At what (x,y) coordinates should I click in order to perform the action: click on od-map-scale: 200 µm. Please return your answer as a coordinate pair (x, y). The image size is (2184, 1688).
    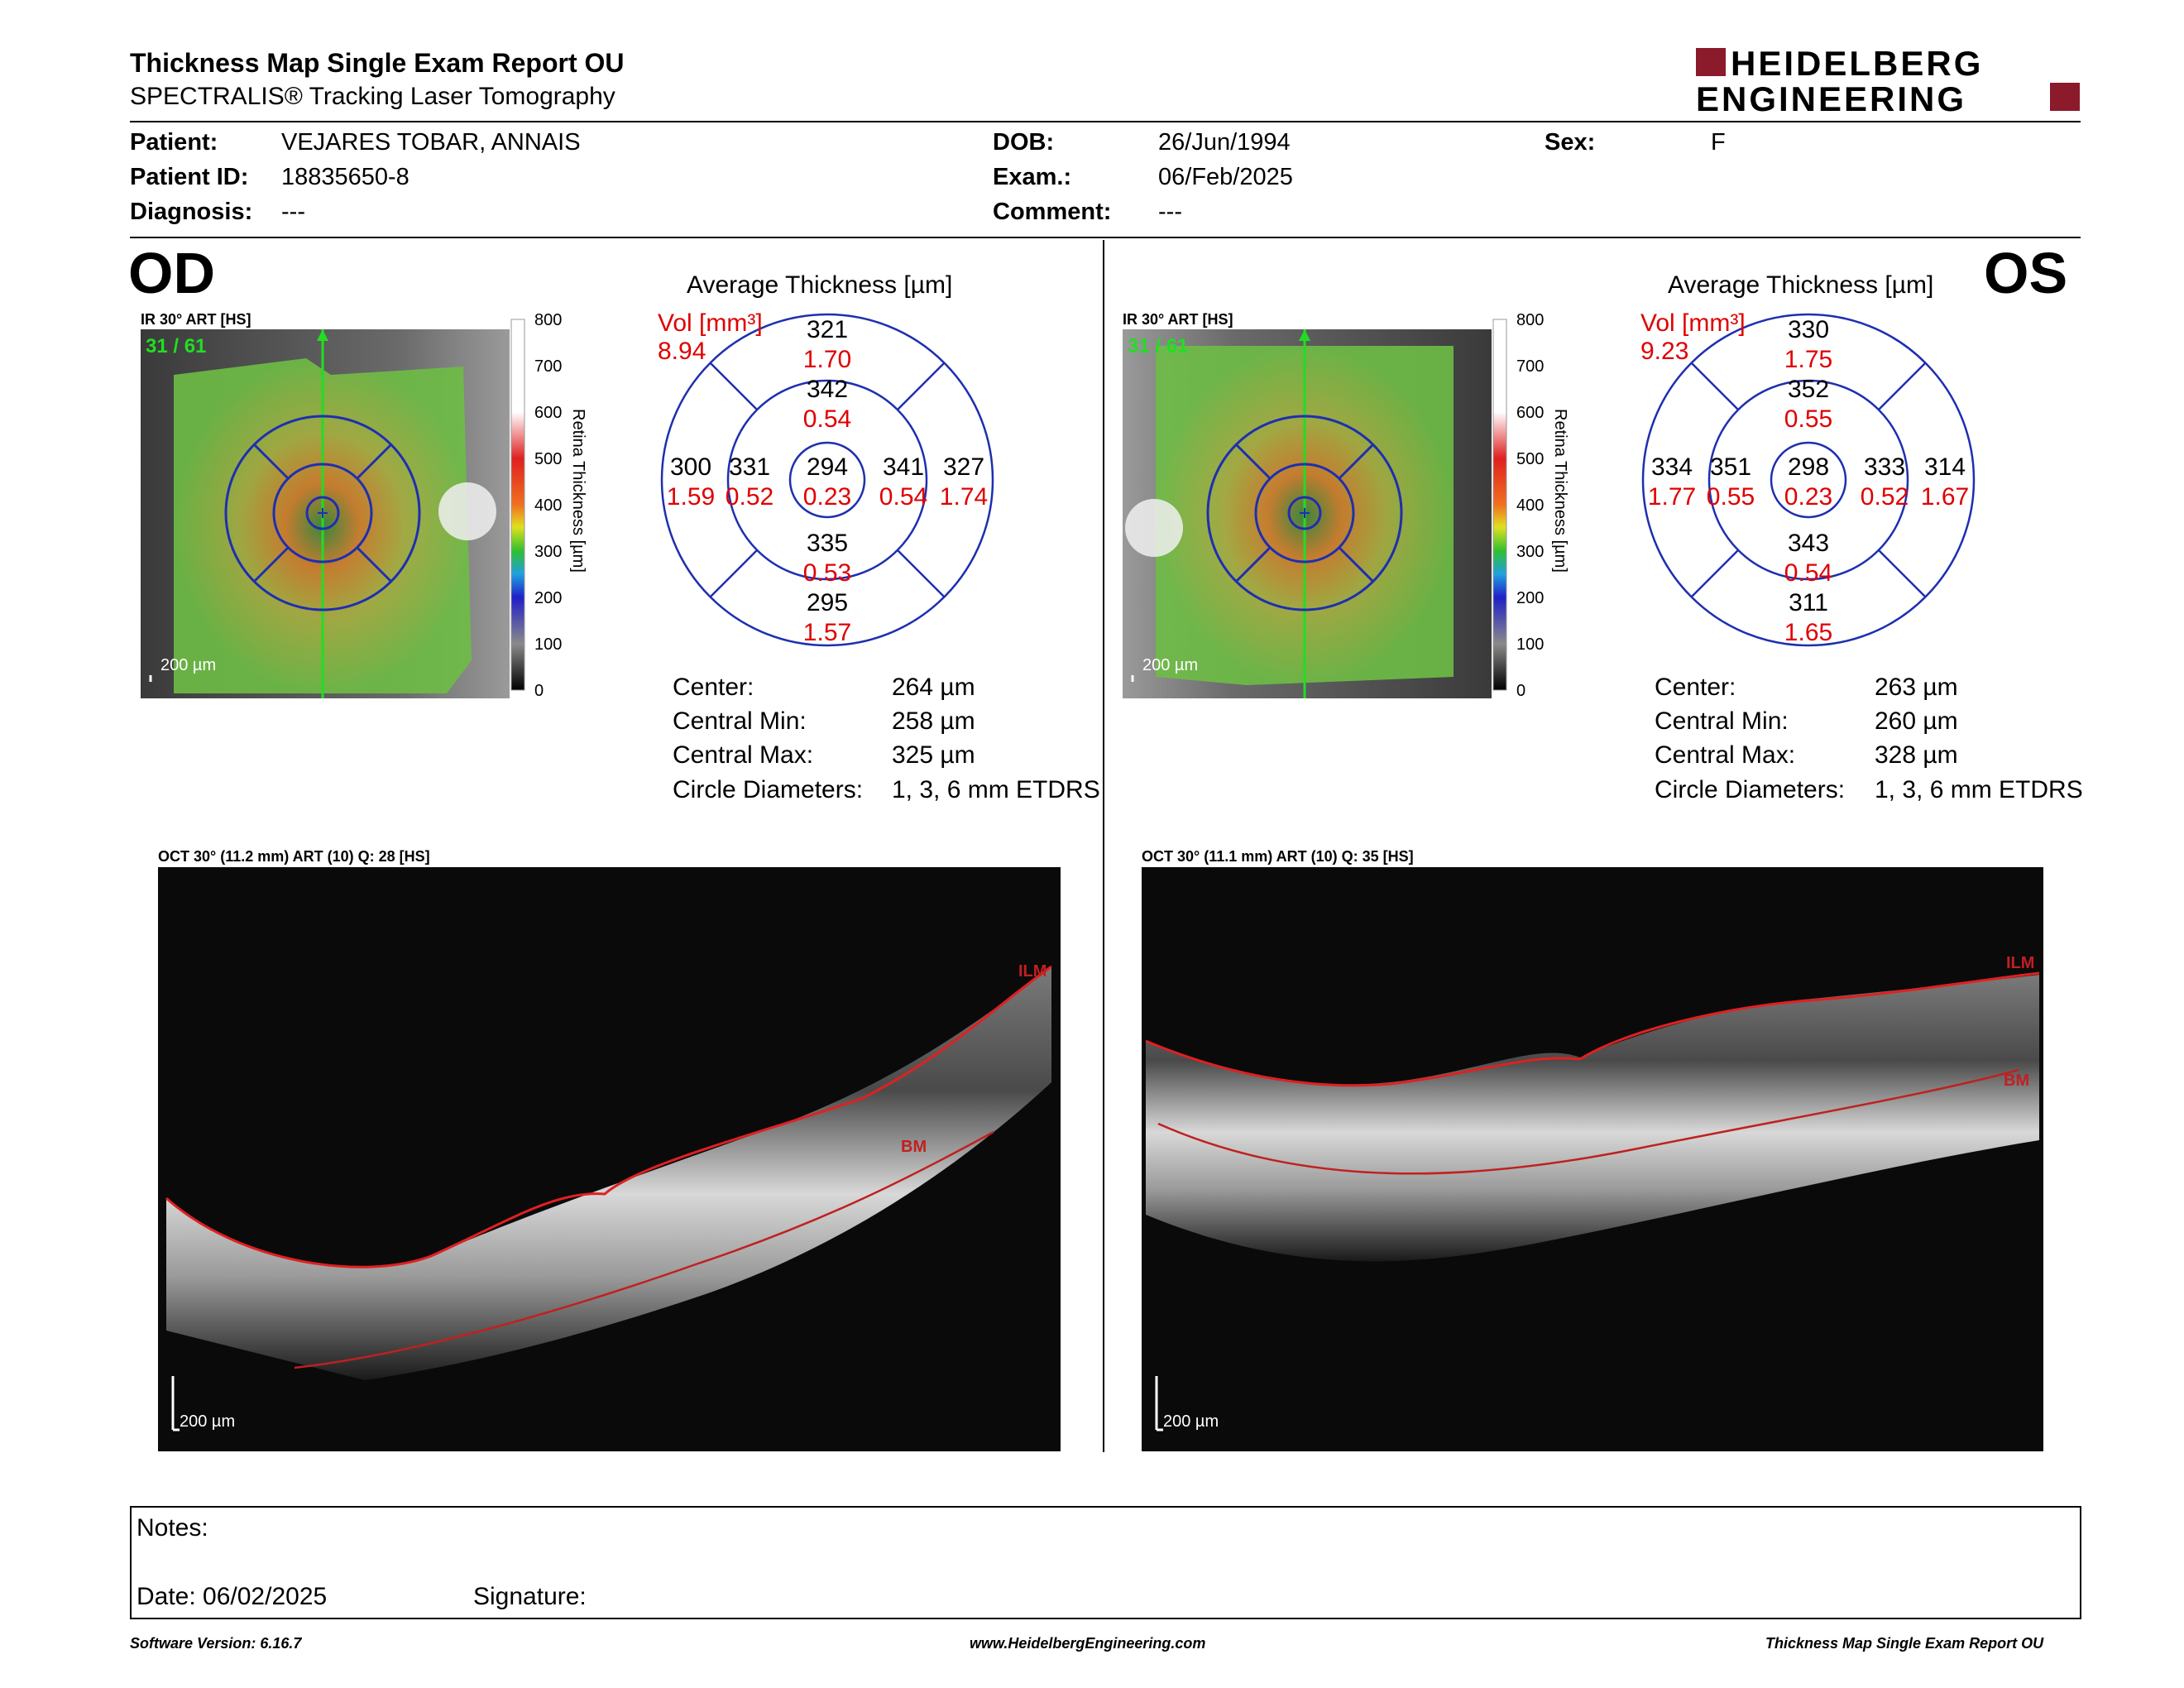
    Looking at the image, I should click on (188, 665).